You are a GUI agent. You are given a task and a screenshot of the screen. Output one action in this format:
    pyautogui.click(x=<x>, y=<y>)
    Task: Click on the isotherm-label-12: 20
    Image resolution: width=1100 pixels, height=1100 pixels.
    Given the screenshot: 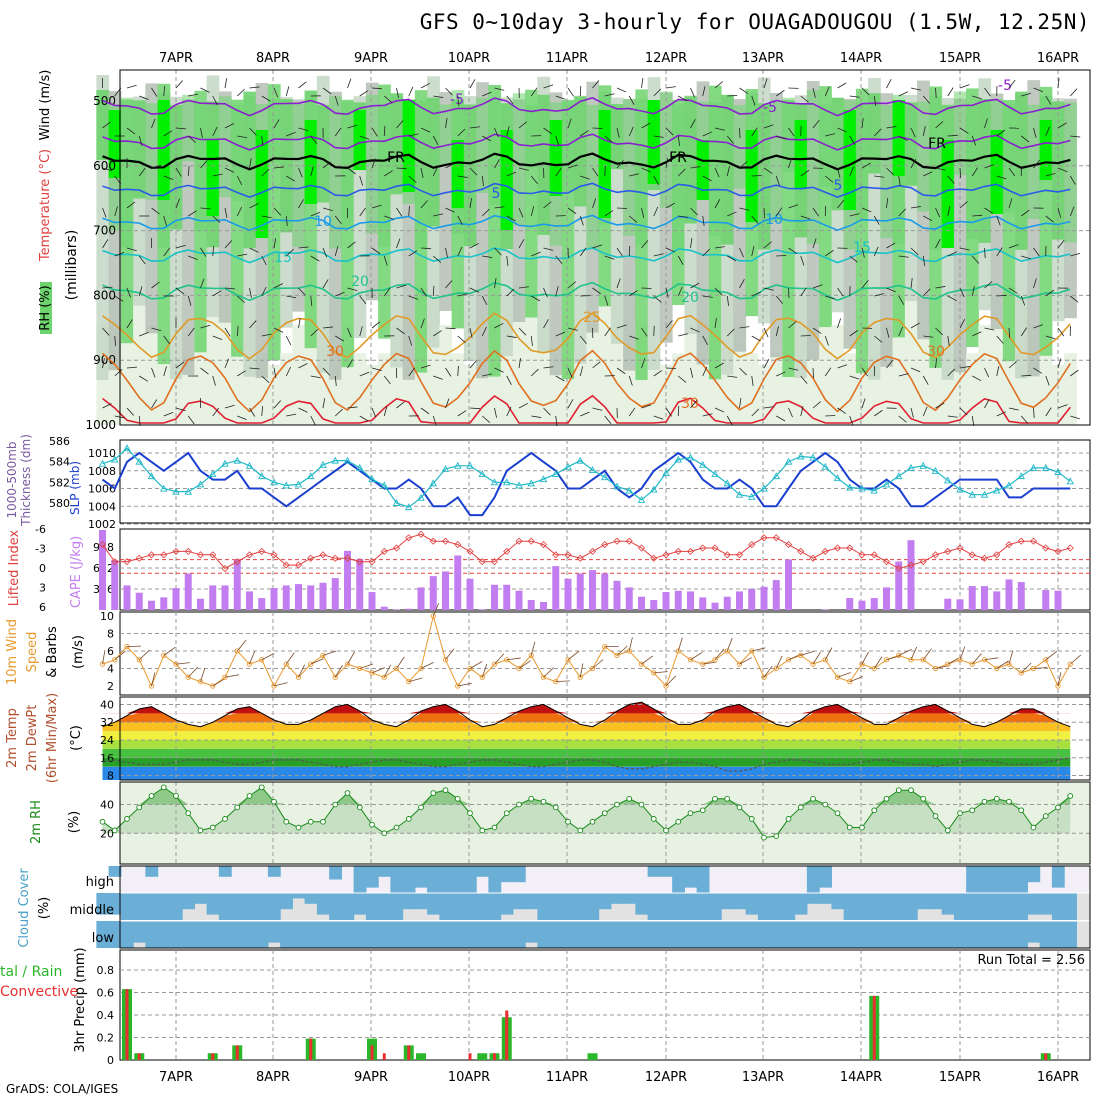 What is the action you would take?
    pyautogui.click(x=360, y=282)
    